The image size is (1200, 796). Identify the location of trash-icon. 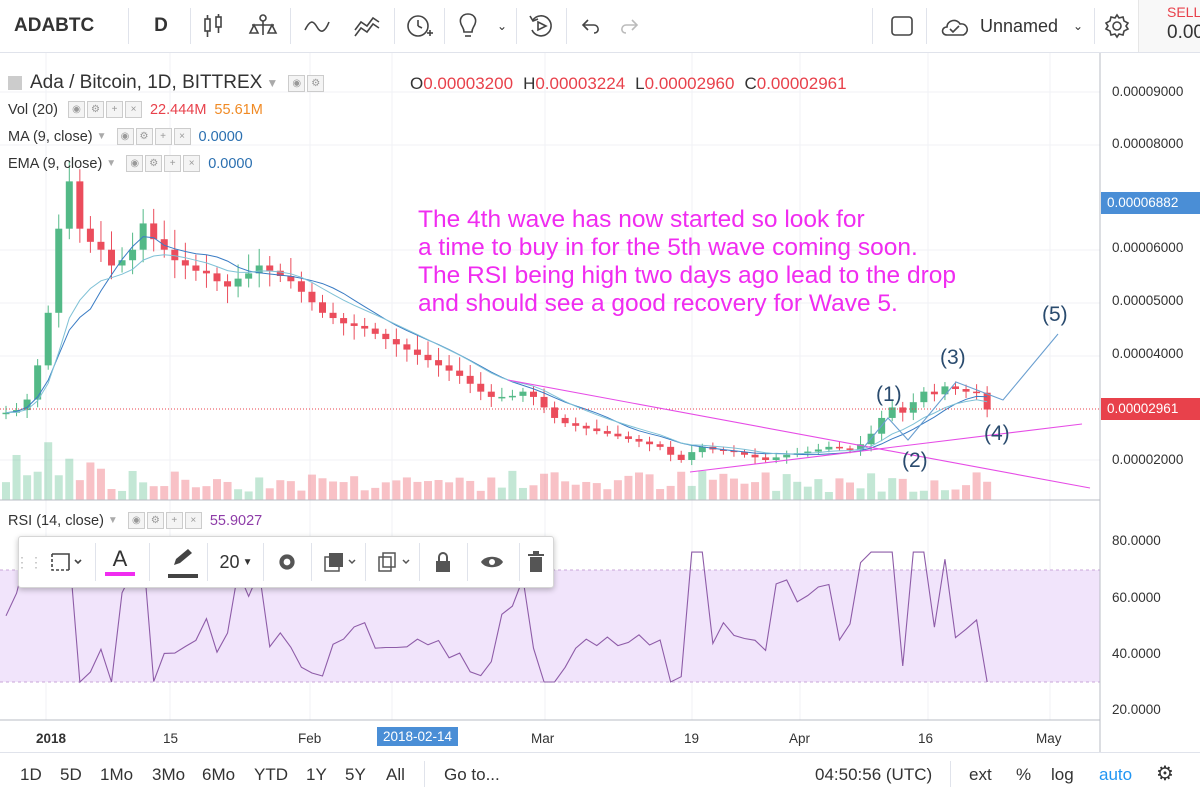
(536, 562).